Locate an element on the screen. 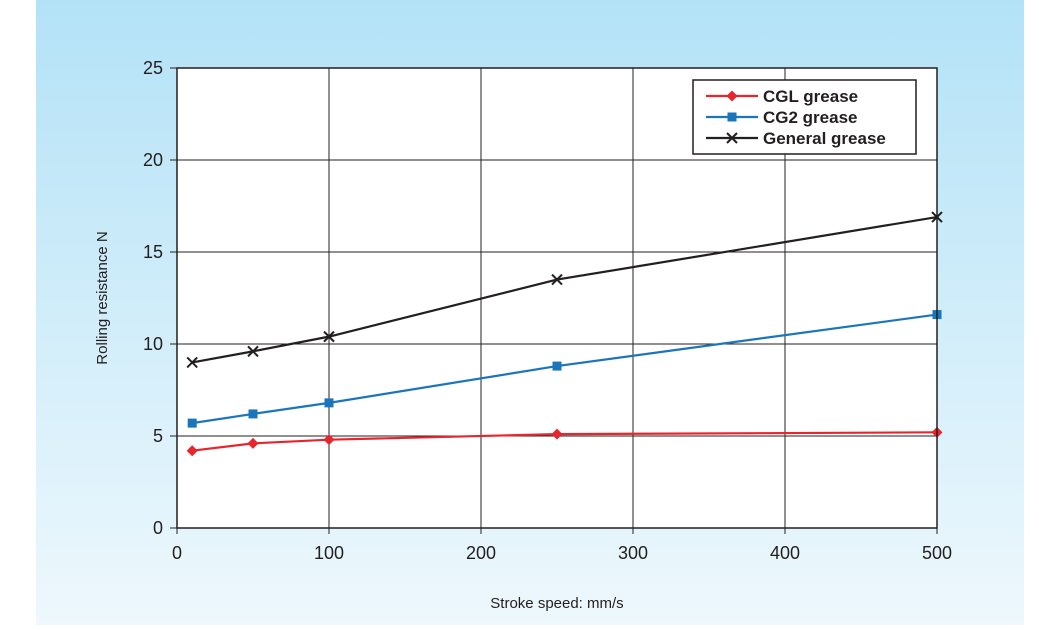 Image resolution: width=1039 pixels, height=630 pixels. y-tick-label: 15 is located at coordinates (153, 252).